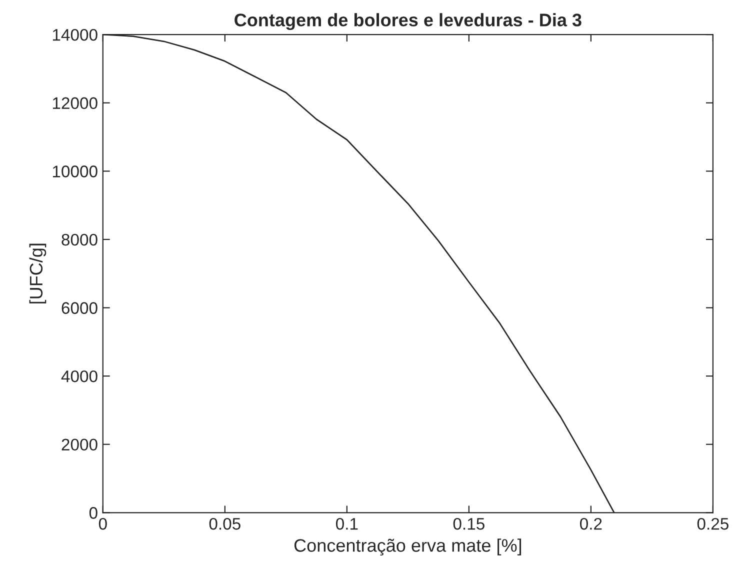 The width and height of the screenshot is (735, 576). Describe the element at coordinates (102, 524) in the screenshot. I see `x-tick-label: 0` at that location.